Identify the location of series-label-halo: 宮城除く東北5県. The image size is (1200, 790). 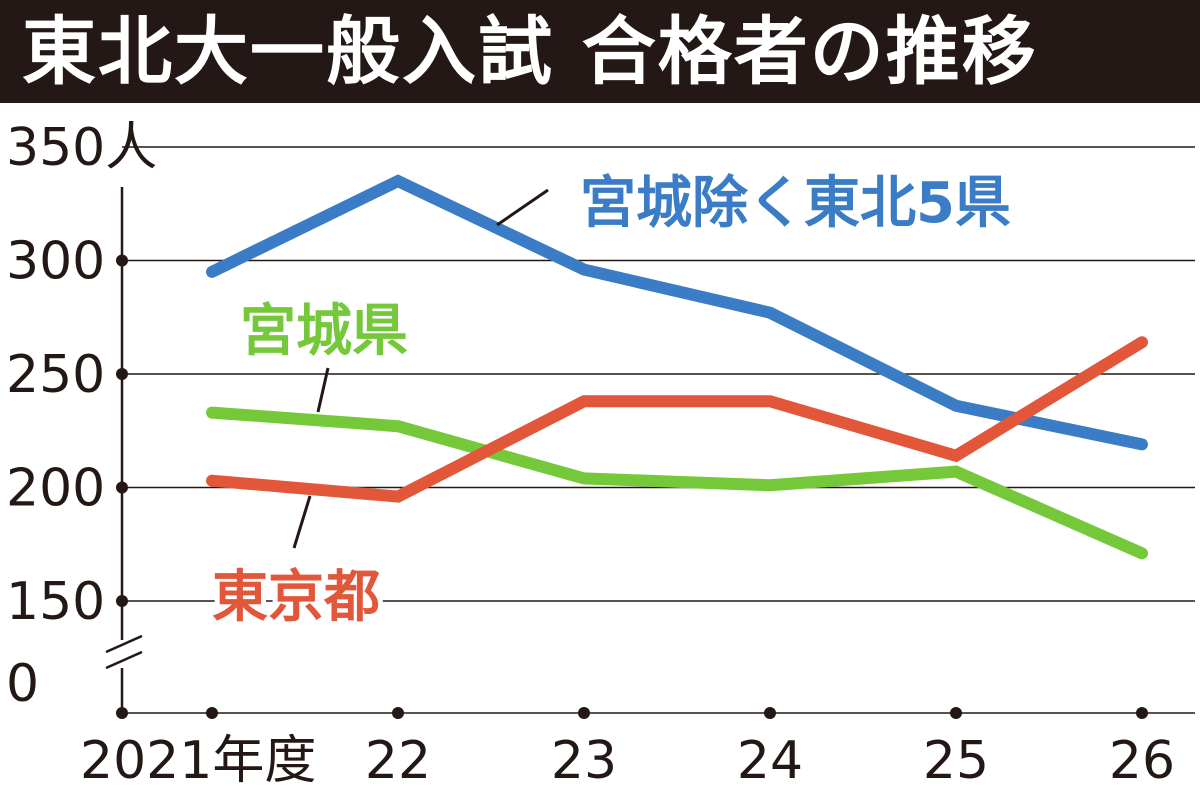
(795, 203).